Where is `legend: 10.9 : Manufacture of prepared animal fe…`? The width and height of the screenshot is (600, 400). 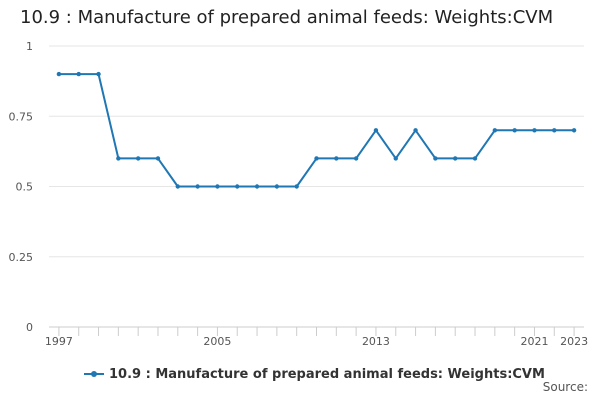
legend: 10.9 : Manufacture of prepared animal fe… is located at coordinates (314, 374).